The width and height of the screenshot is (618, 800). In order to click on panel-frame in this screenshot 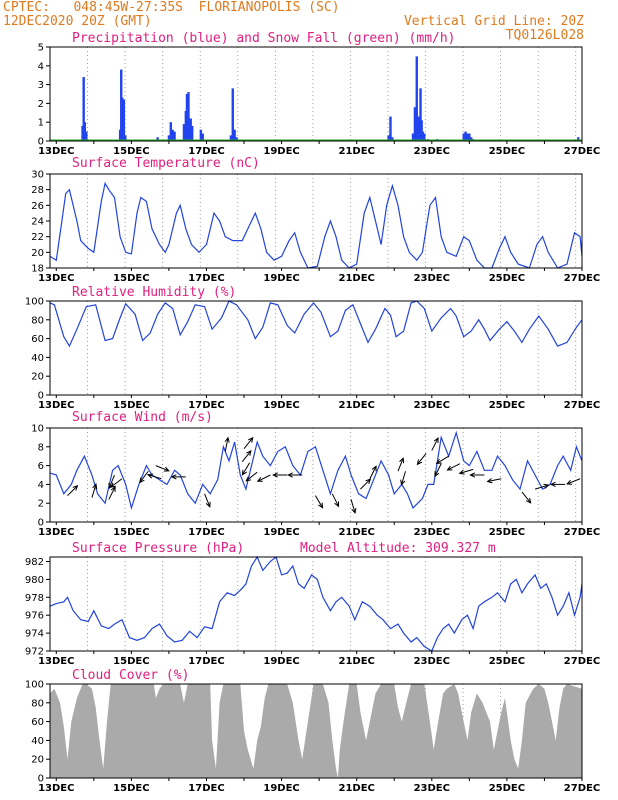, I will do `click(316, 604)`.